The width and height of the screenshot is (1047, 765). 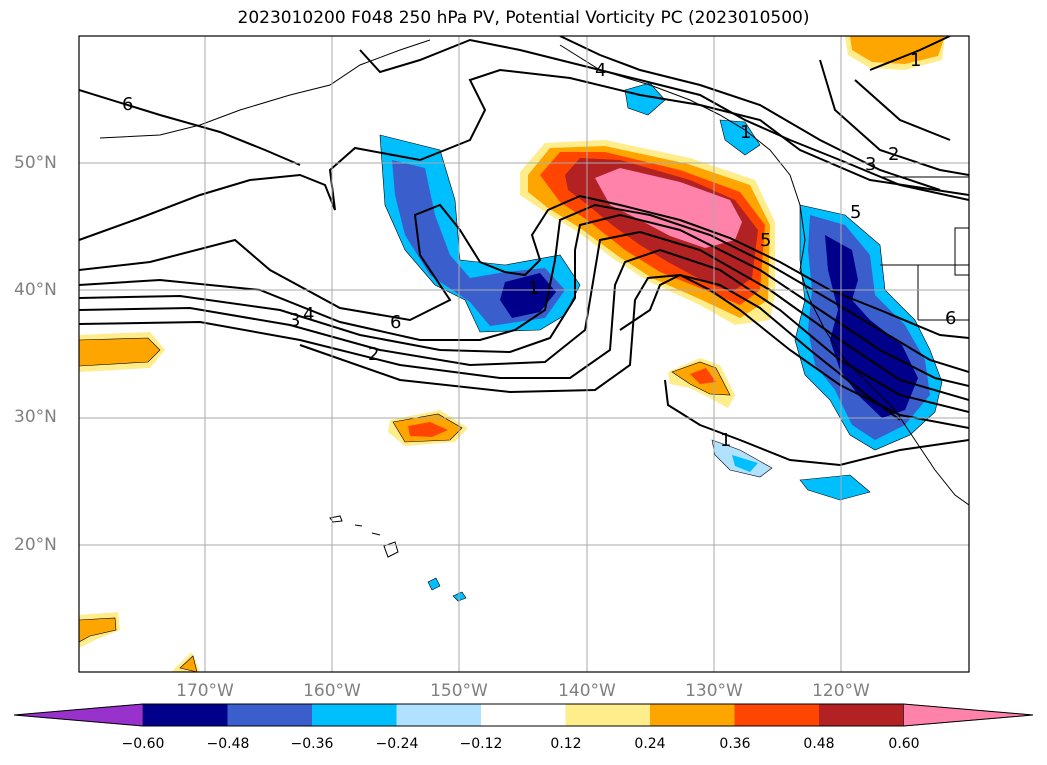 I want to click on colorbar, so click(x=523, y=715).